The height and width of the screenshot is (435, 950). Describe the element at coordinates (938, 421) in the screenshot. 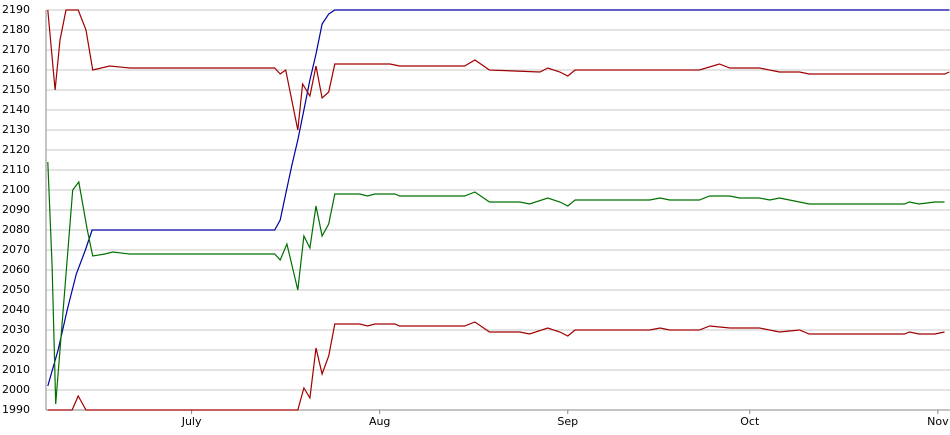

I see `x-tick-label: Nov` at that location.